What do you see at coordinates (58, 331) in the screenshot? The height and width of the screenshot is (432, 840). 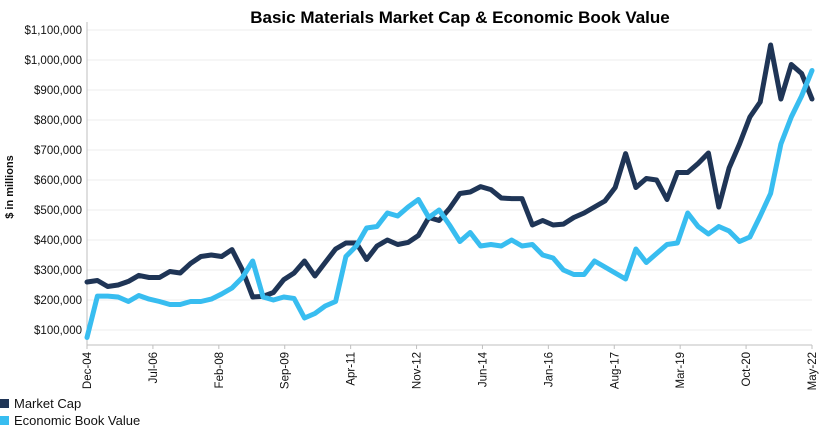 I see `y-tick-label: $100,000` at bounding box center [58, 331].